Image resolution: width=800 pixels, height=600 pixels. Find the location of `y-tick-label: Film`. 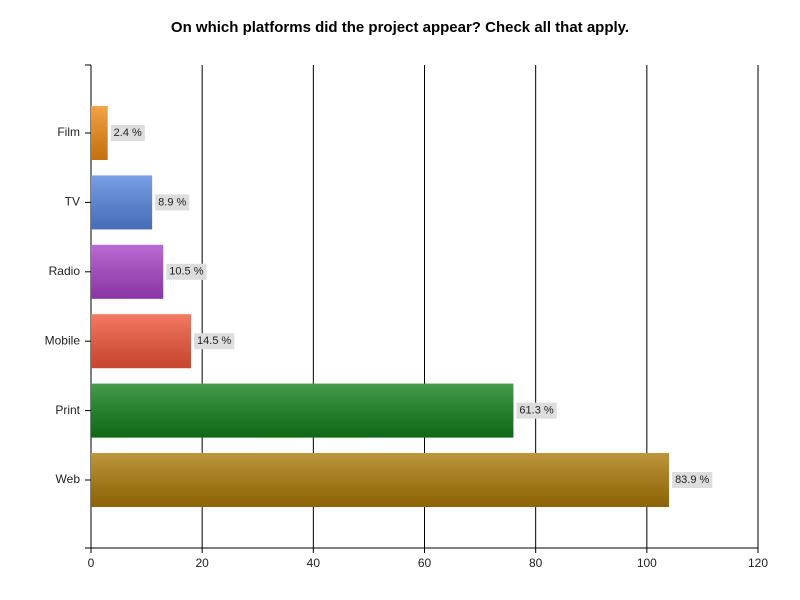

y-tick-label: Film is located at coordinates (68, 132).